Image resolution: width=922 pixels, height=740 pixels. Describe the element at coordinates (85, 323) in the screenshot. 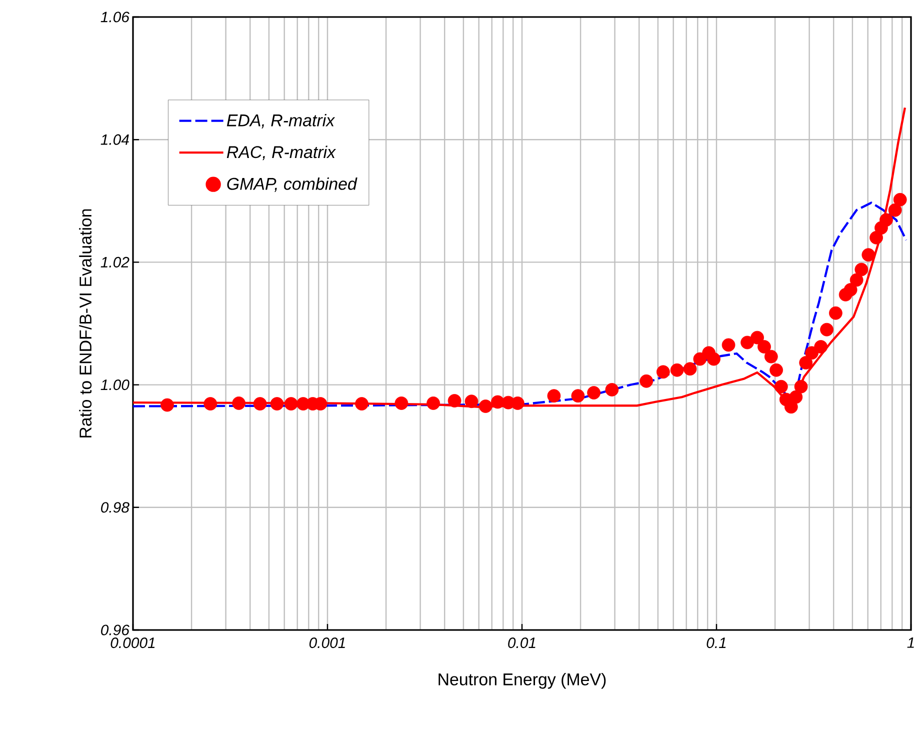

I see `y-axis-title: Ratio to ENDF/B-VI Evaluation` at that location.